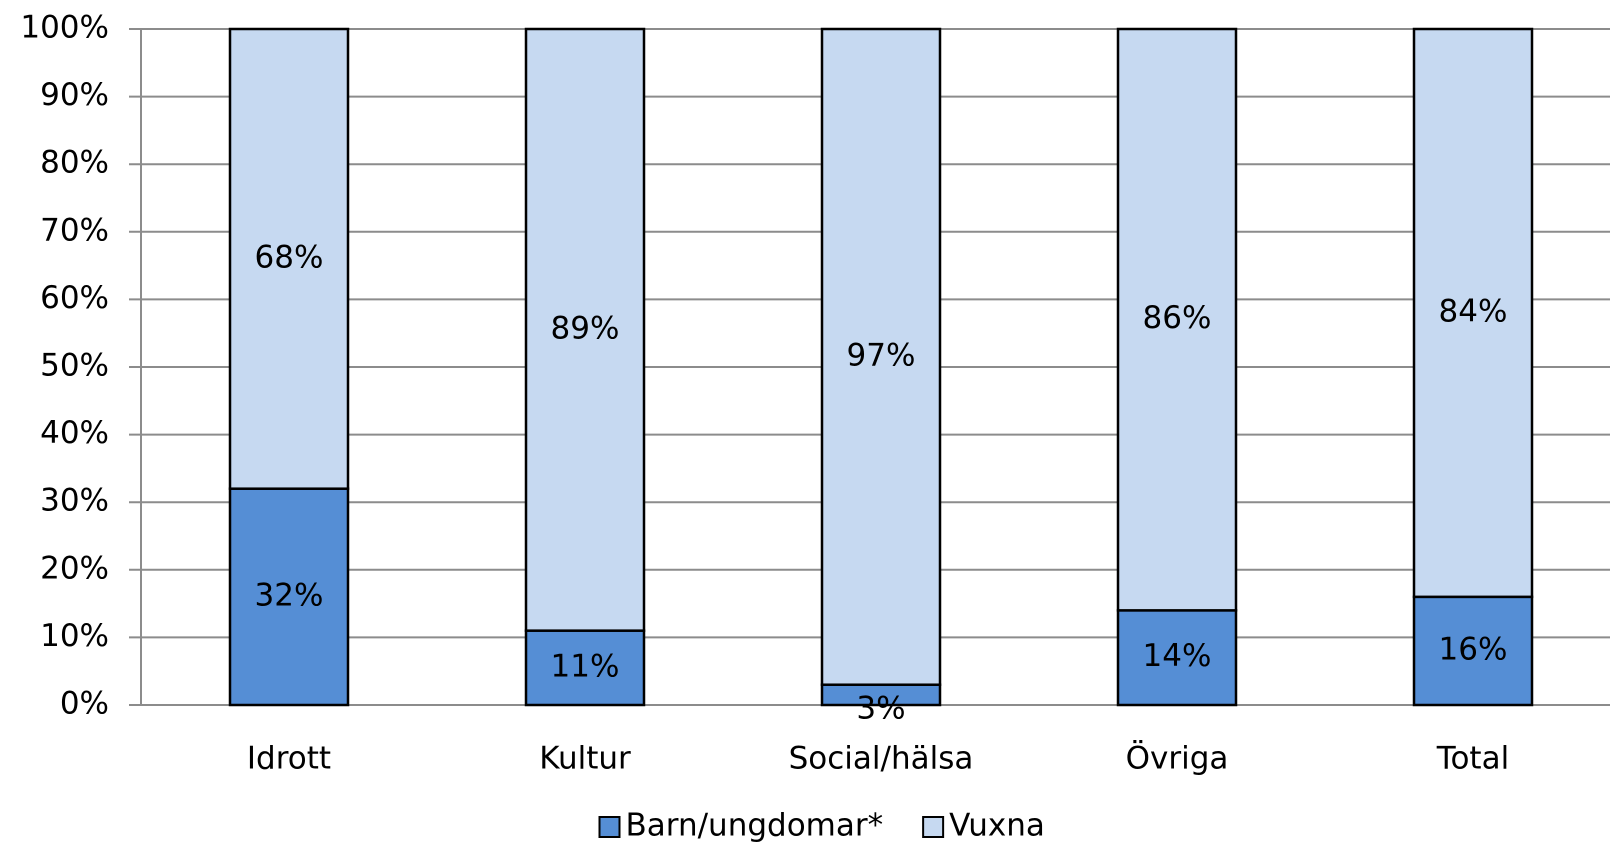  I want to click on x-tick-label: Idrott, so click(289, 759).